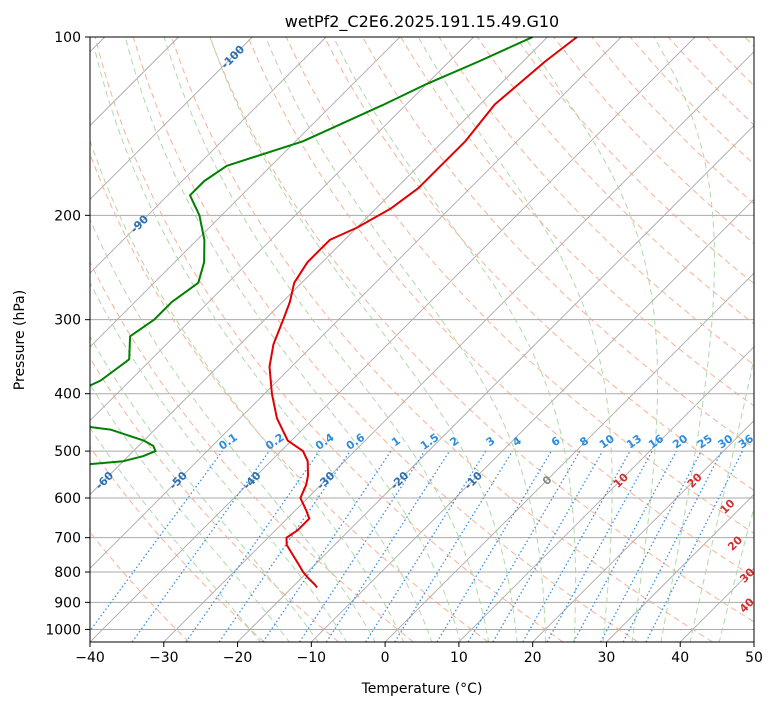  I want to click on x-tick-label: −10, so click(312, 658).